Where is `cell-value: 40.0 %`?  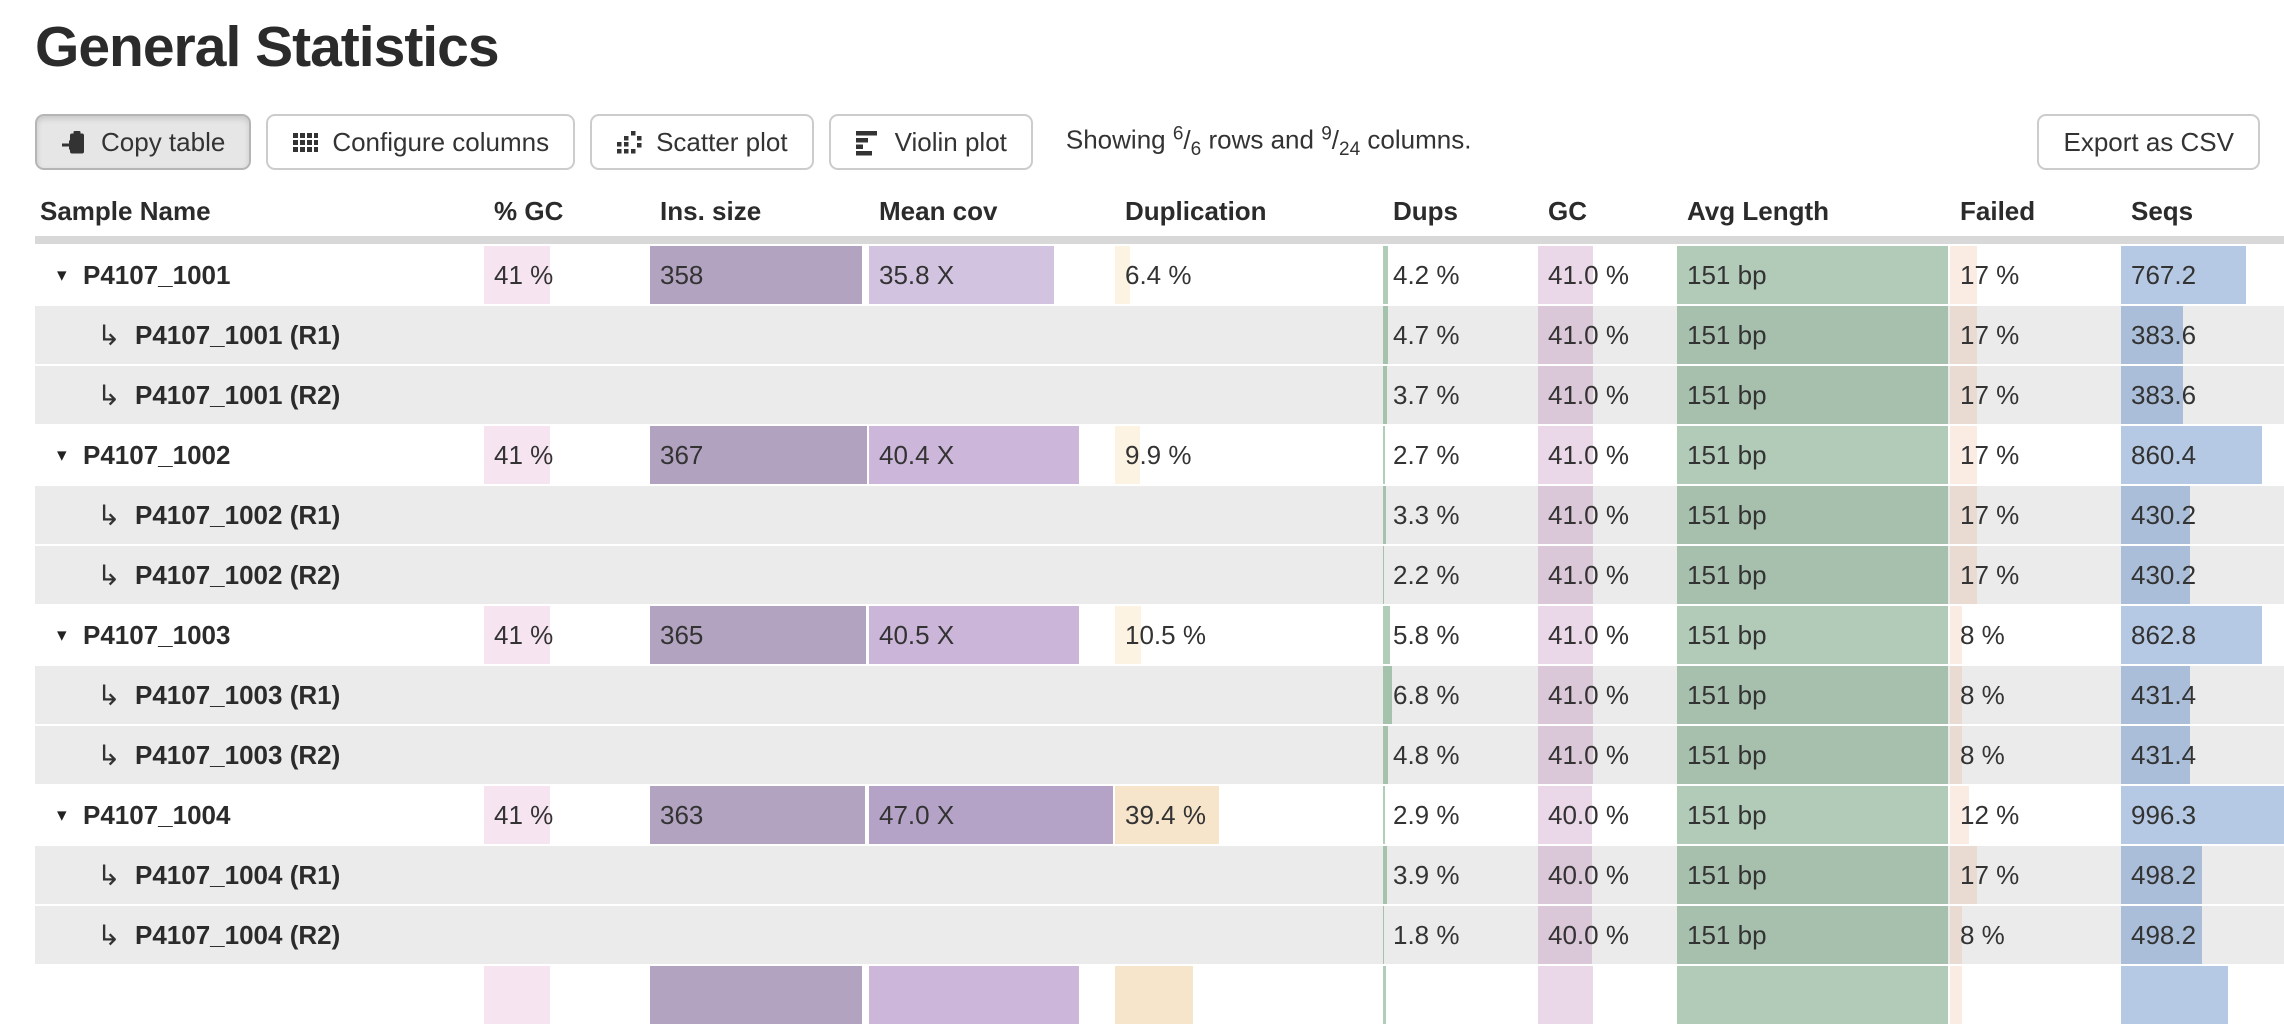
cell-value: 40.0 % is located at coordinates (1588, 934).